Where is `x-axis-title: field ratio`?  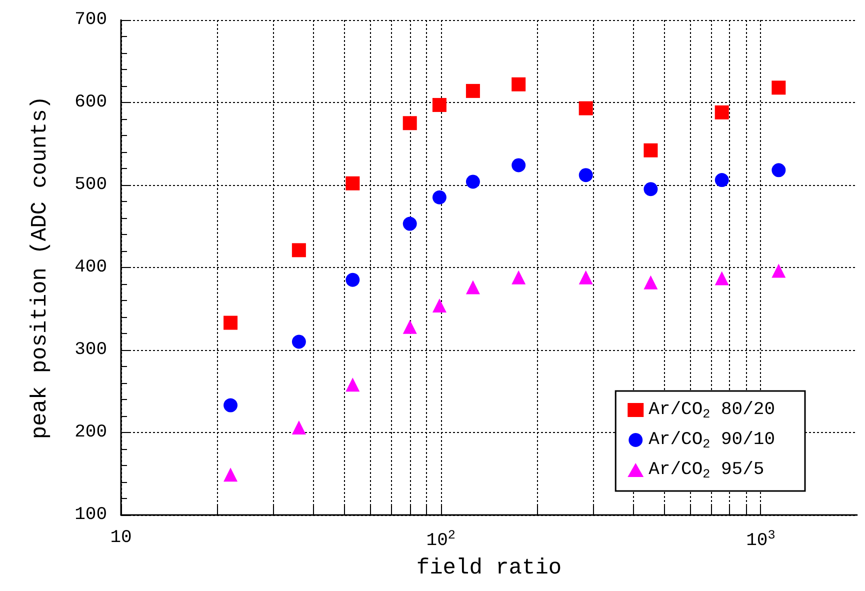 x-axis-title: field ratio is located at coordinates (489, 568).